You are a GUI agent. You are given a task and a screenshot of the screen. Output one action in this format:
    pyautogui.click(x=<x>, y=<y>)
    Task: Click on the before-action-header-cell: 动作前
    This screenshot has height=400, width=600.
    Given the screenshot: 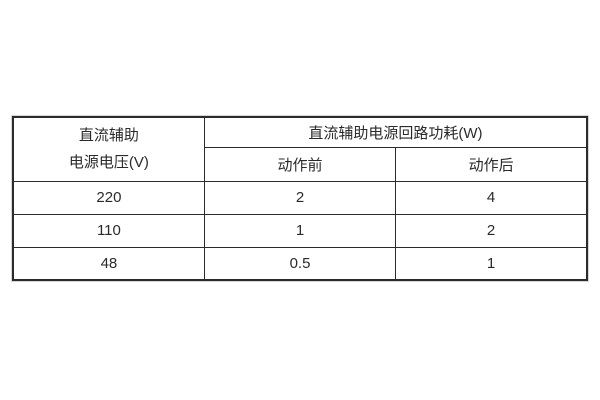 What is the action you would take?
    pyautogui.click(x=300, y=164)
    